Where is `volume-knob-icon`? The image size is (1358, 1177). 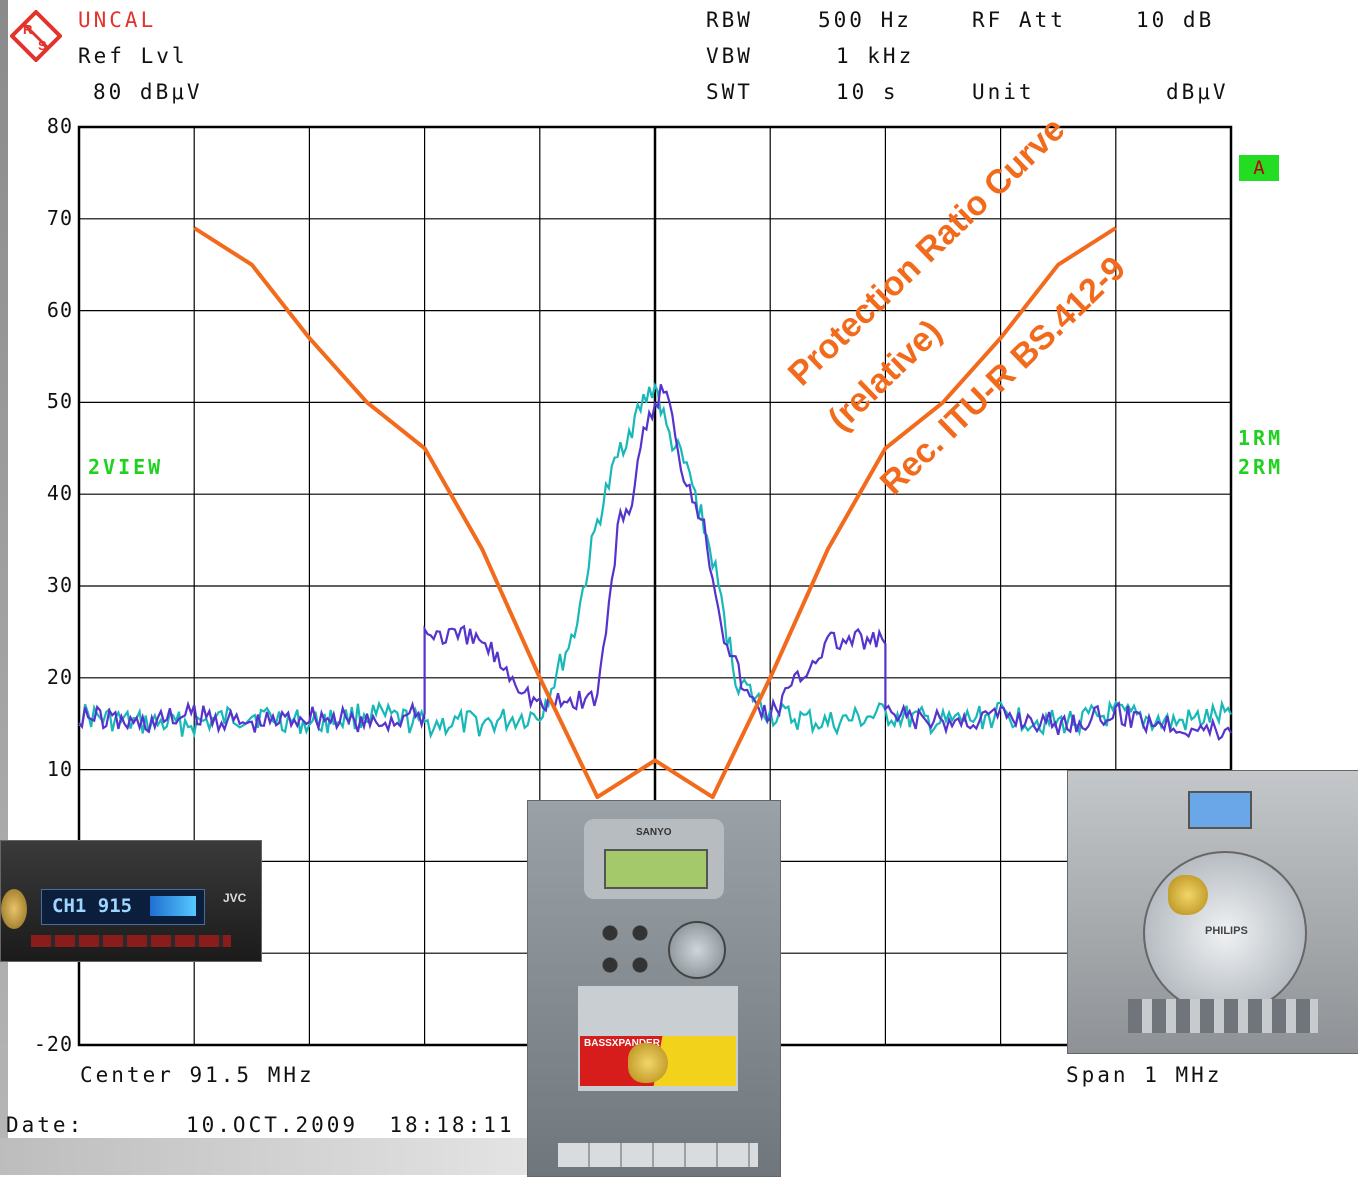 volume-knob-icon is located at coordinates (14, 909).